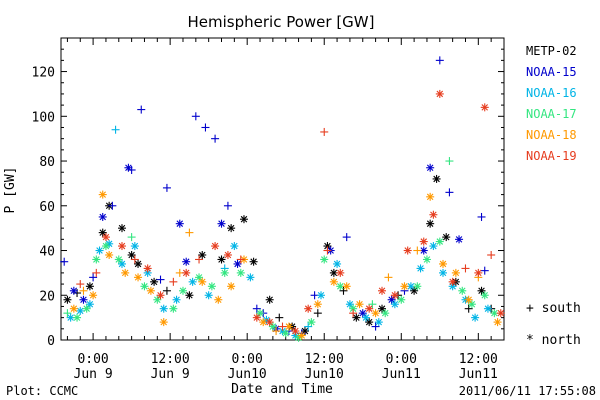 The width and height of the screenshot is (600, 400). I want to click on x-tick-time-label: 0:00, so click(401, 359).